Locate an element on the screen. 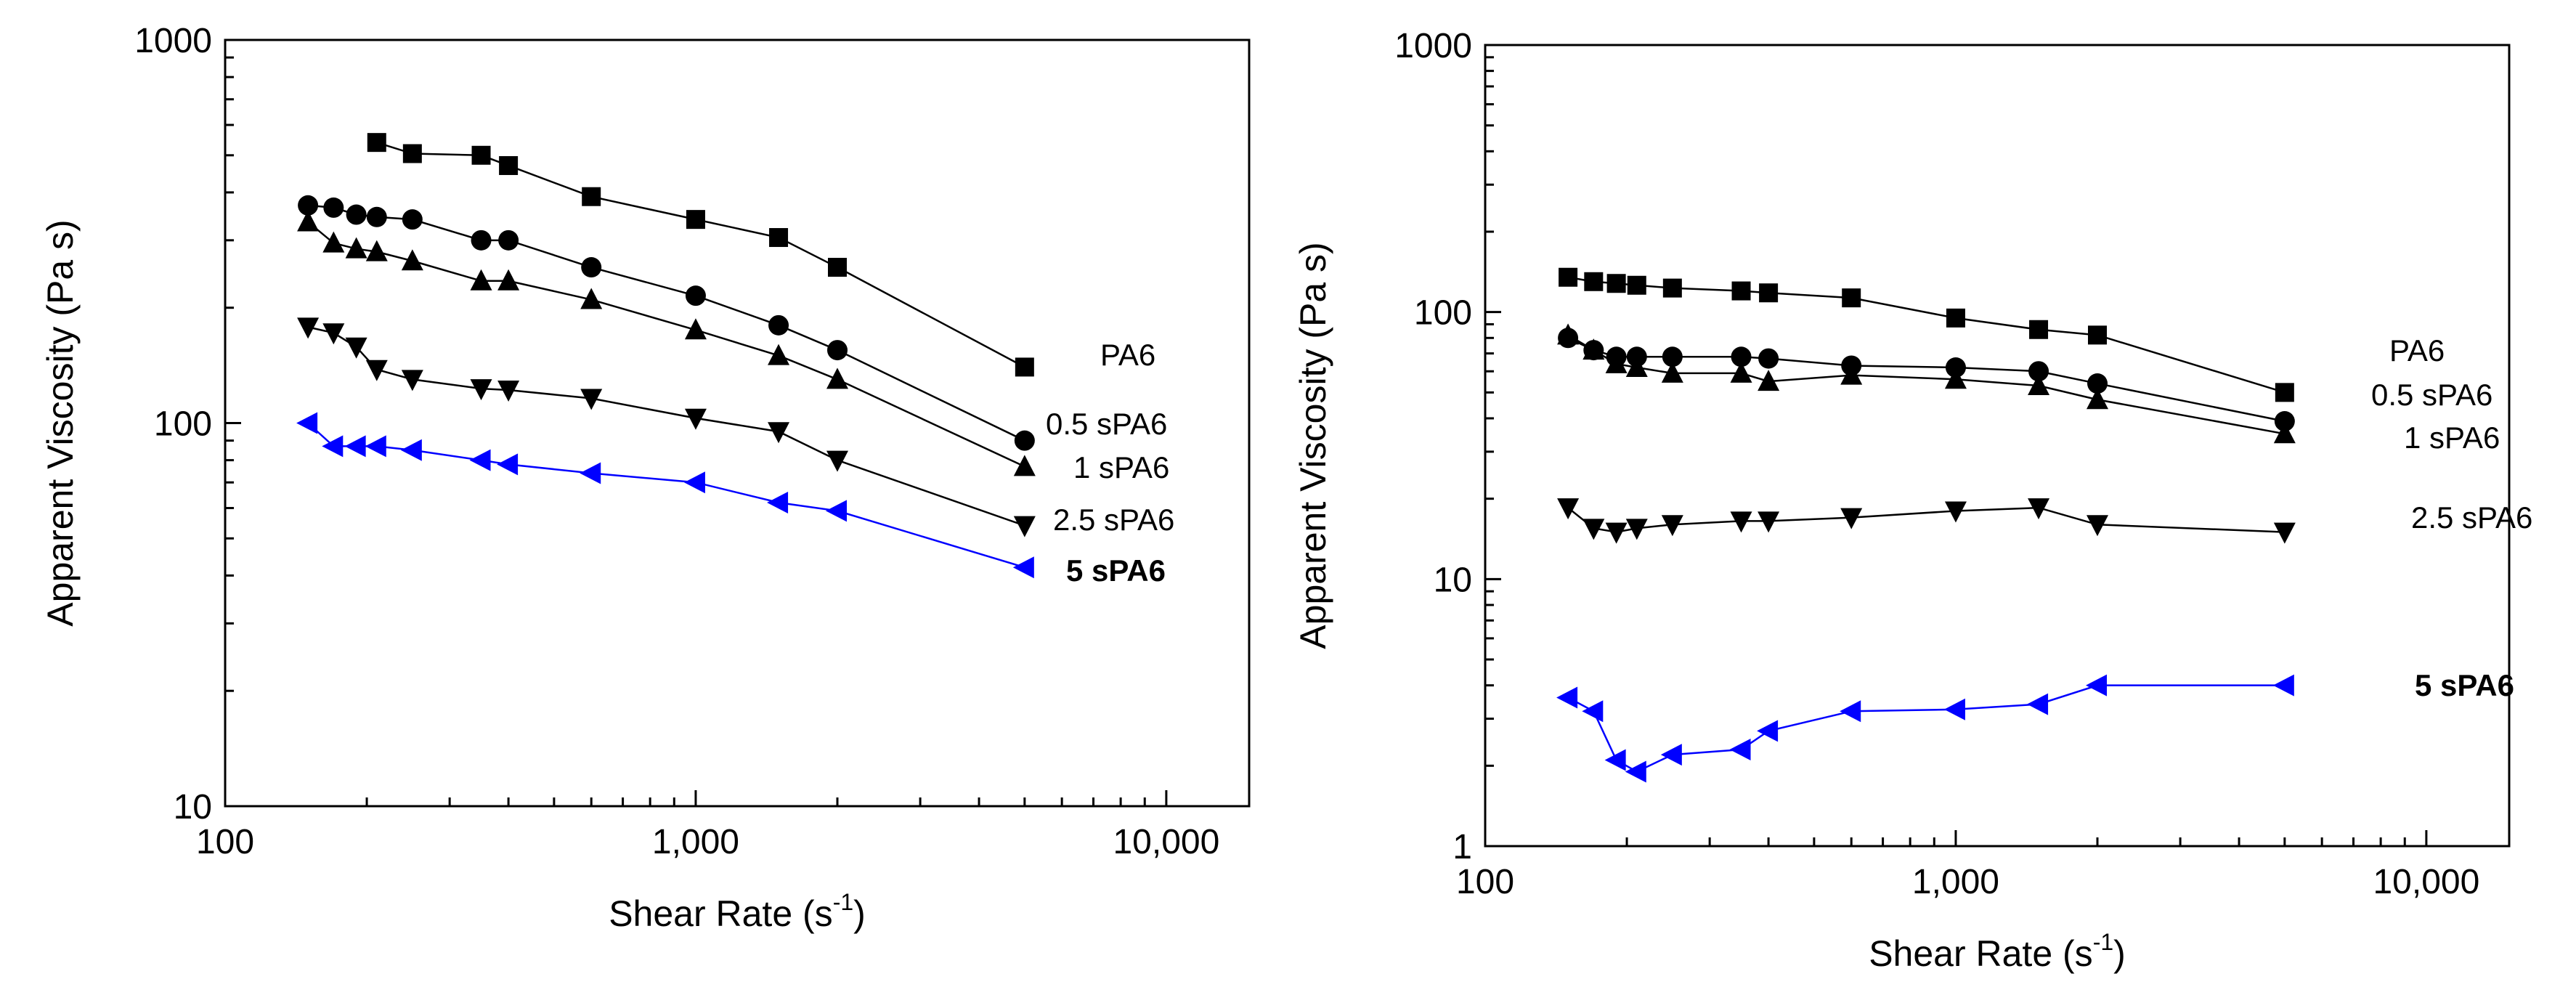 The width and height of the screenshot is (2576, 1003). y-axis-title: Apparent Viscosity (Pa s) is located at coordinates (60, 423).